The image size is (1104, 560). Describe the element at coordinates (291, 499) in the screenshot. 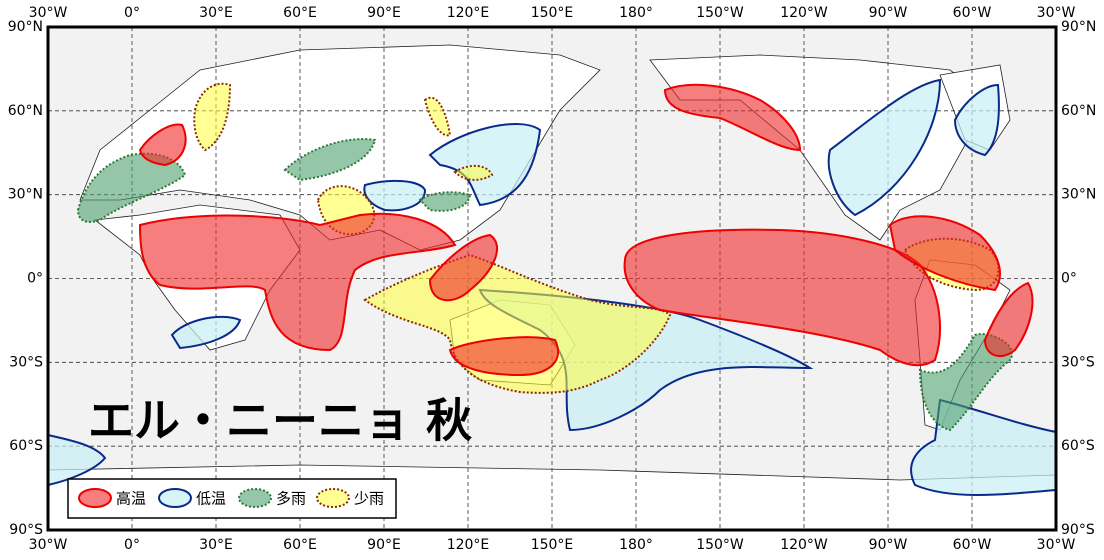

I see `legend-label: 多雨` at that location.